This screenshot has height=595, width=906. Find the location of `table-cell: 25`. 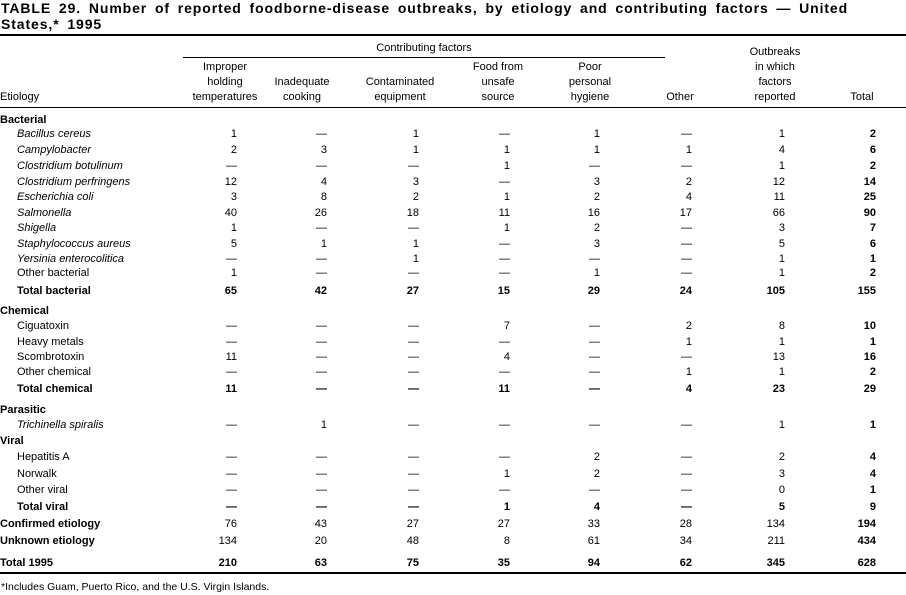

table-cell: 25 is located at coordinates (869, 197).